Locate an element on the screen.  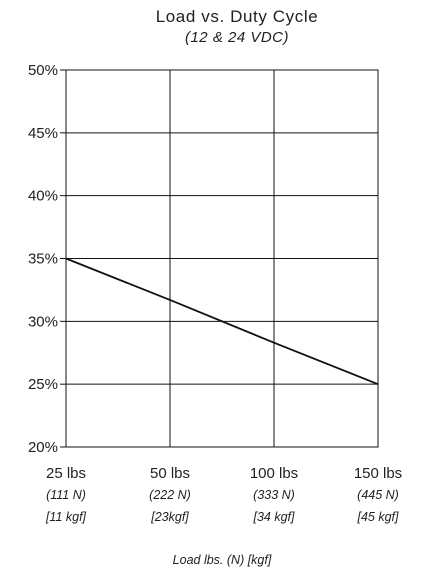
x-axis-label: Load lbs. (N) [kgf] is located at coordinates (222, 560).